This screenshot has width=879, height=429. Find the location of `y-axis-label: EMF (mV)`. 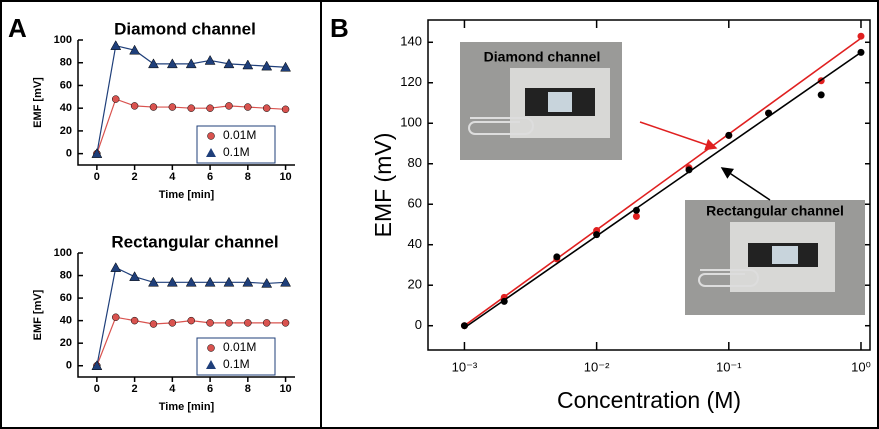

y-axis-label: EMF (mV) is located at coordinates (383, 185).